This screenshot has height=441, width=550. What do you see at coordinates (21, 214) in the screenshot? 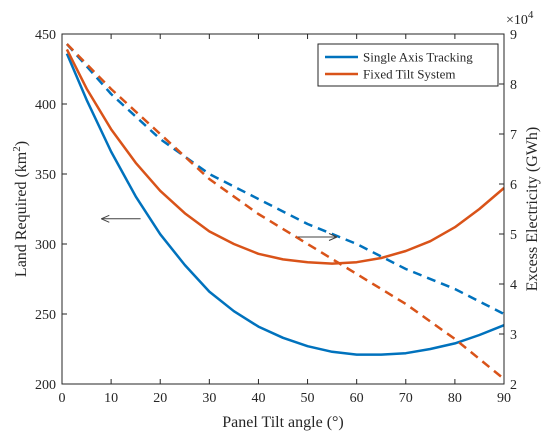
I see `left-y-axis-label-text: Land Required (km` at bounding box center [21, 214].